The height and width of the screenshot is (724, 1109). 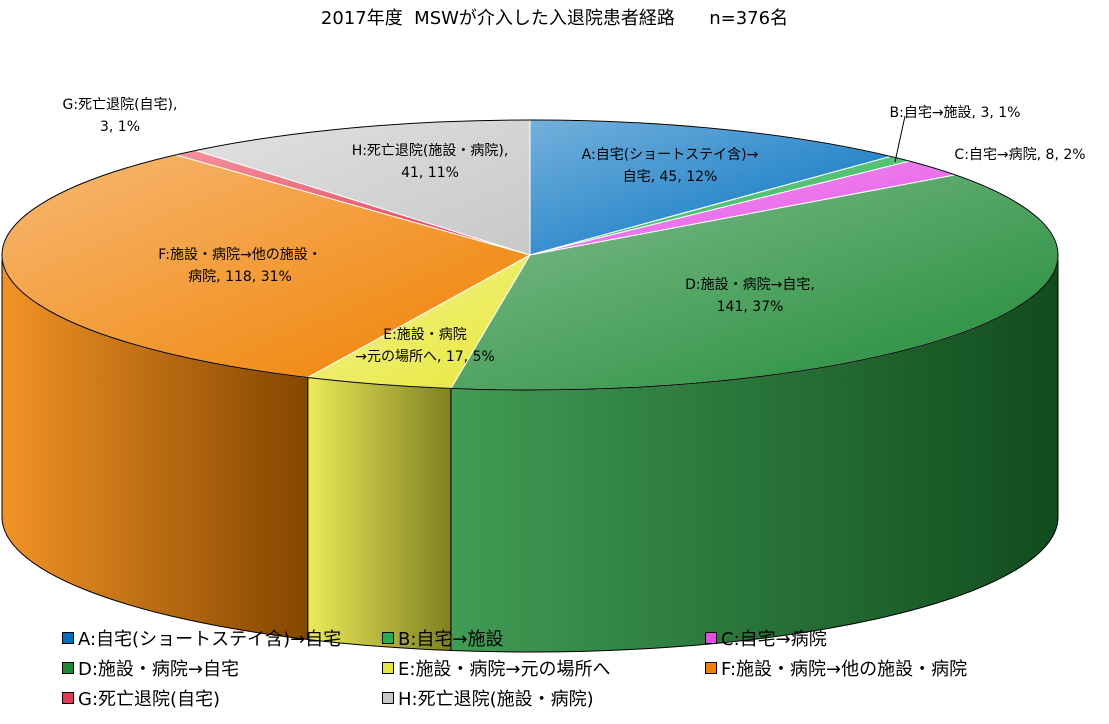 I want to click on data-label-E: E:施設・病院 →元の場所へ, 17, 5%, so click(x=425, y=346).